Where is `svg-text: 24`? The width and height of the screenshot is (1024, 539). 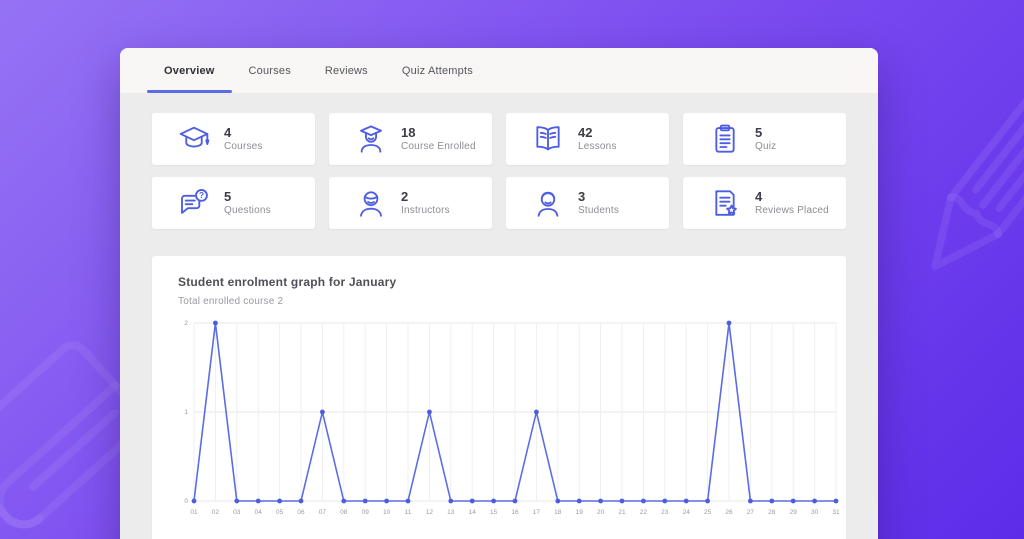 svg-text: 24 is located at coordinates (687, 512).